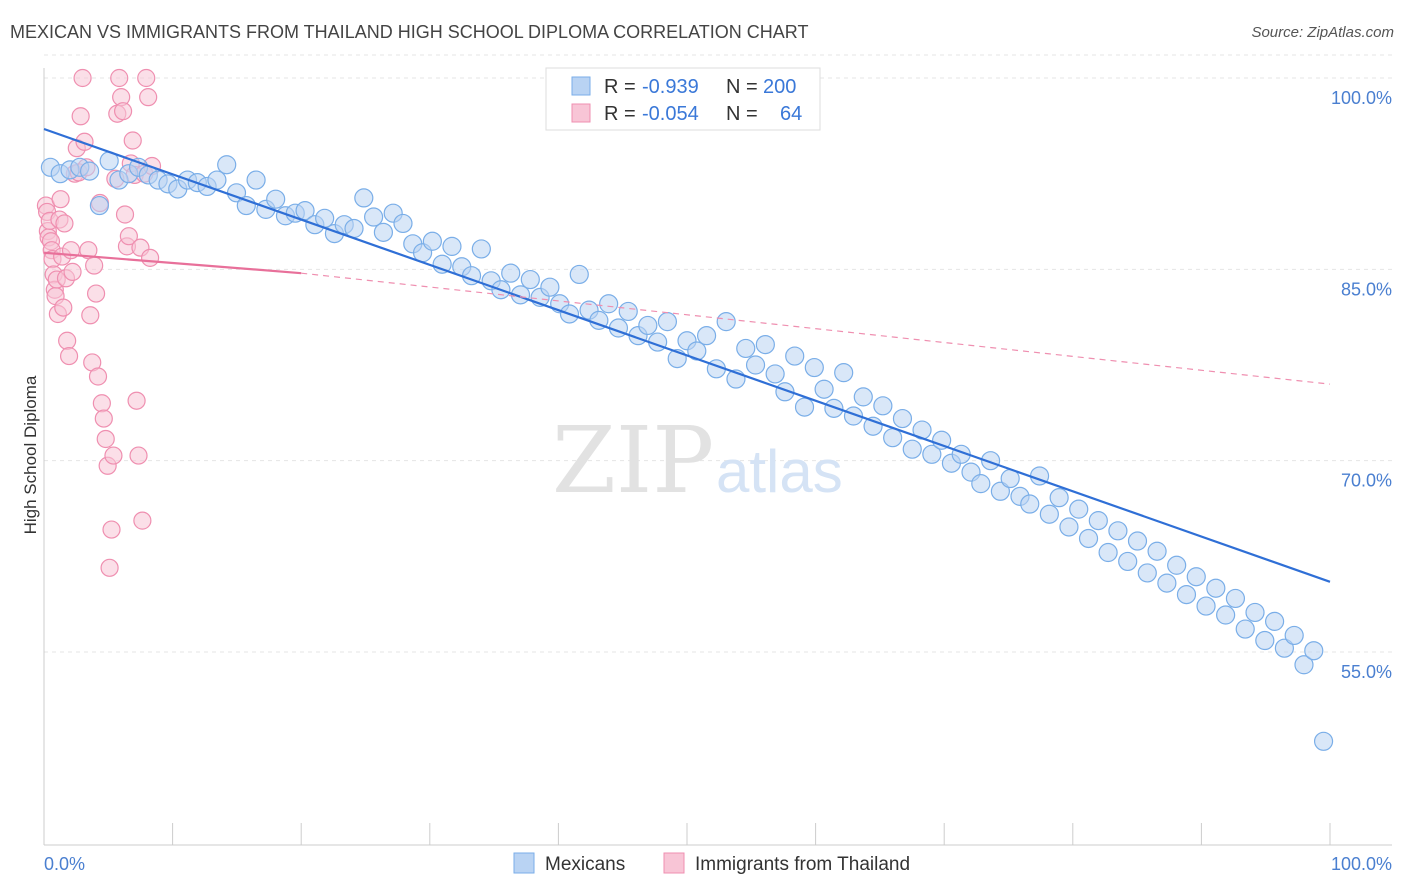 This screenshot has height=892, width=1406. Describe the element at coordinates (1361, 98) in the screenshot. I see `y-tick-label: 100.0%` at that location.